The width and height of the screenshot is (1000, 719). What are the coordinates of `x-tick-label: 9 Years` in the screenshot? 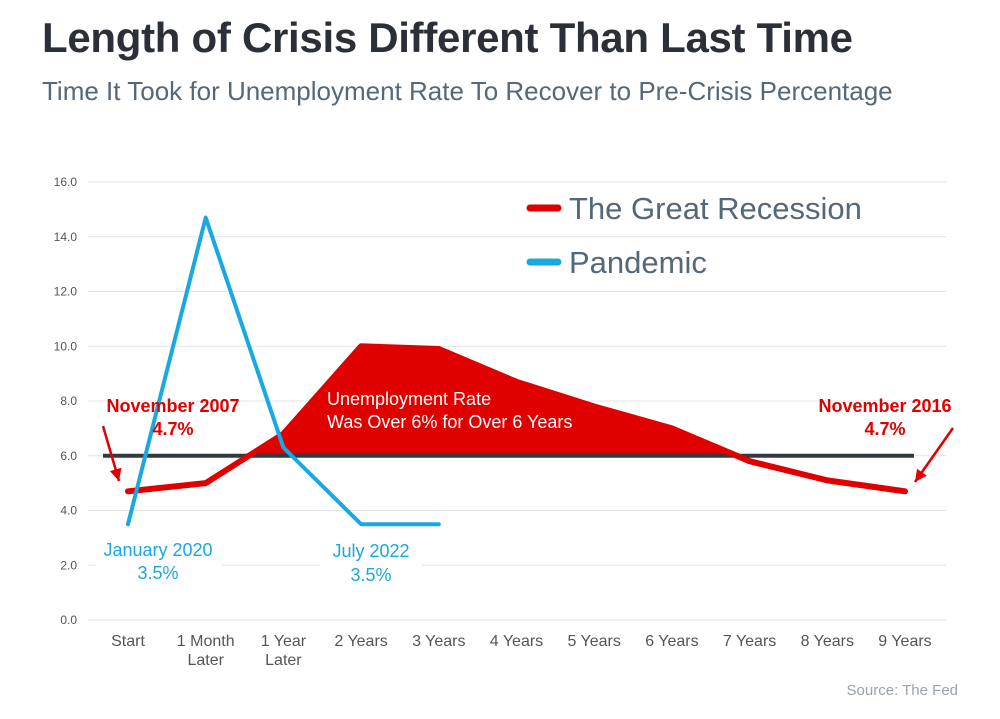 It's located at (904, 641).